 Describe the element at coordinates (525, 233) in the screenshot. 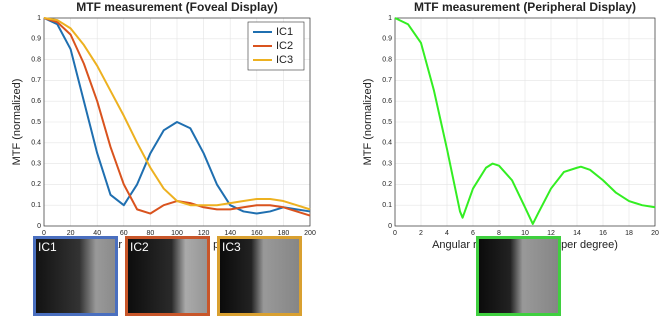

I see `x-tick-label: 10` at that location.